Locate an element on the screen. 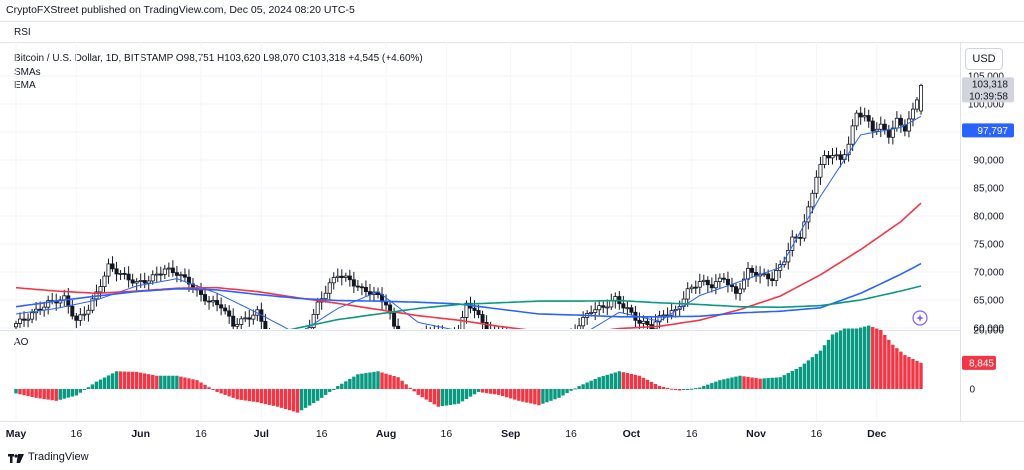  ao-indicator-label: AO is located at coordinates (21, 342).